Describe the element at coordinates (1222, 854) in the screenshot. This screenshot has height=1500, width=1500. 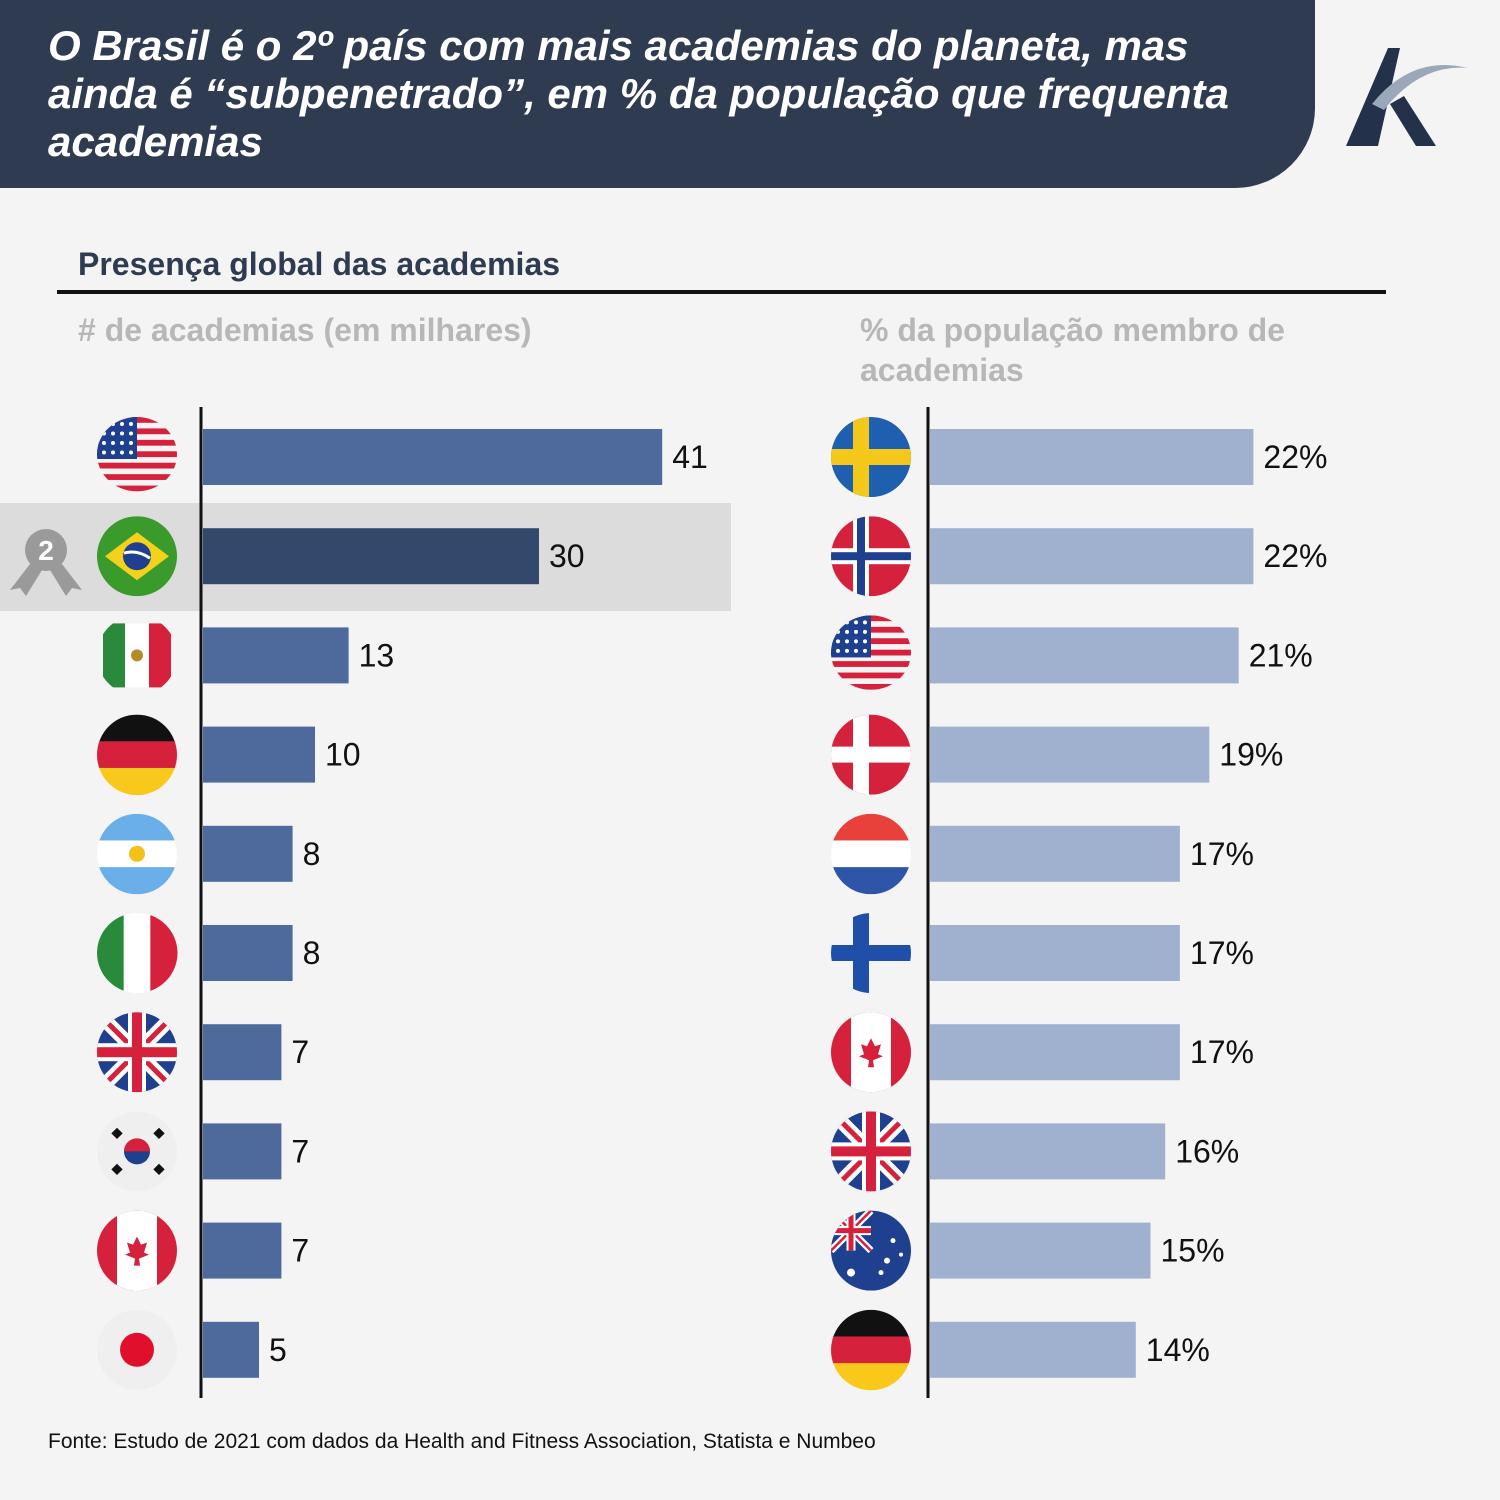
I see `value-label-holanda: 17%` at that location.